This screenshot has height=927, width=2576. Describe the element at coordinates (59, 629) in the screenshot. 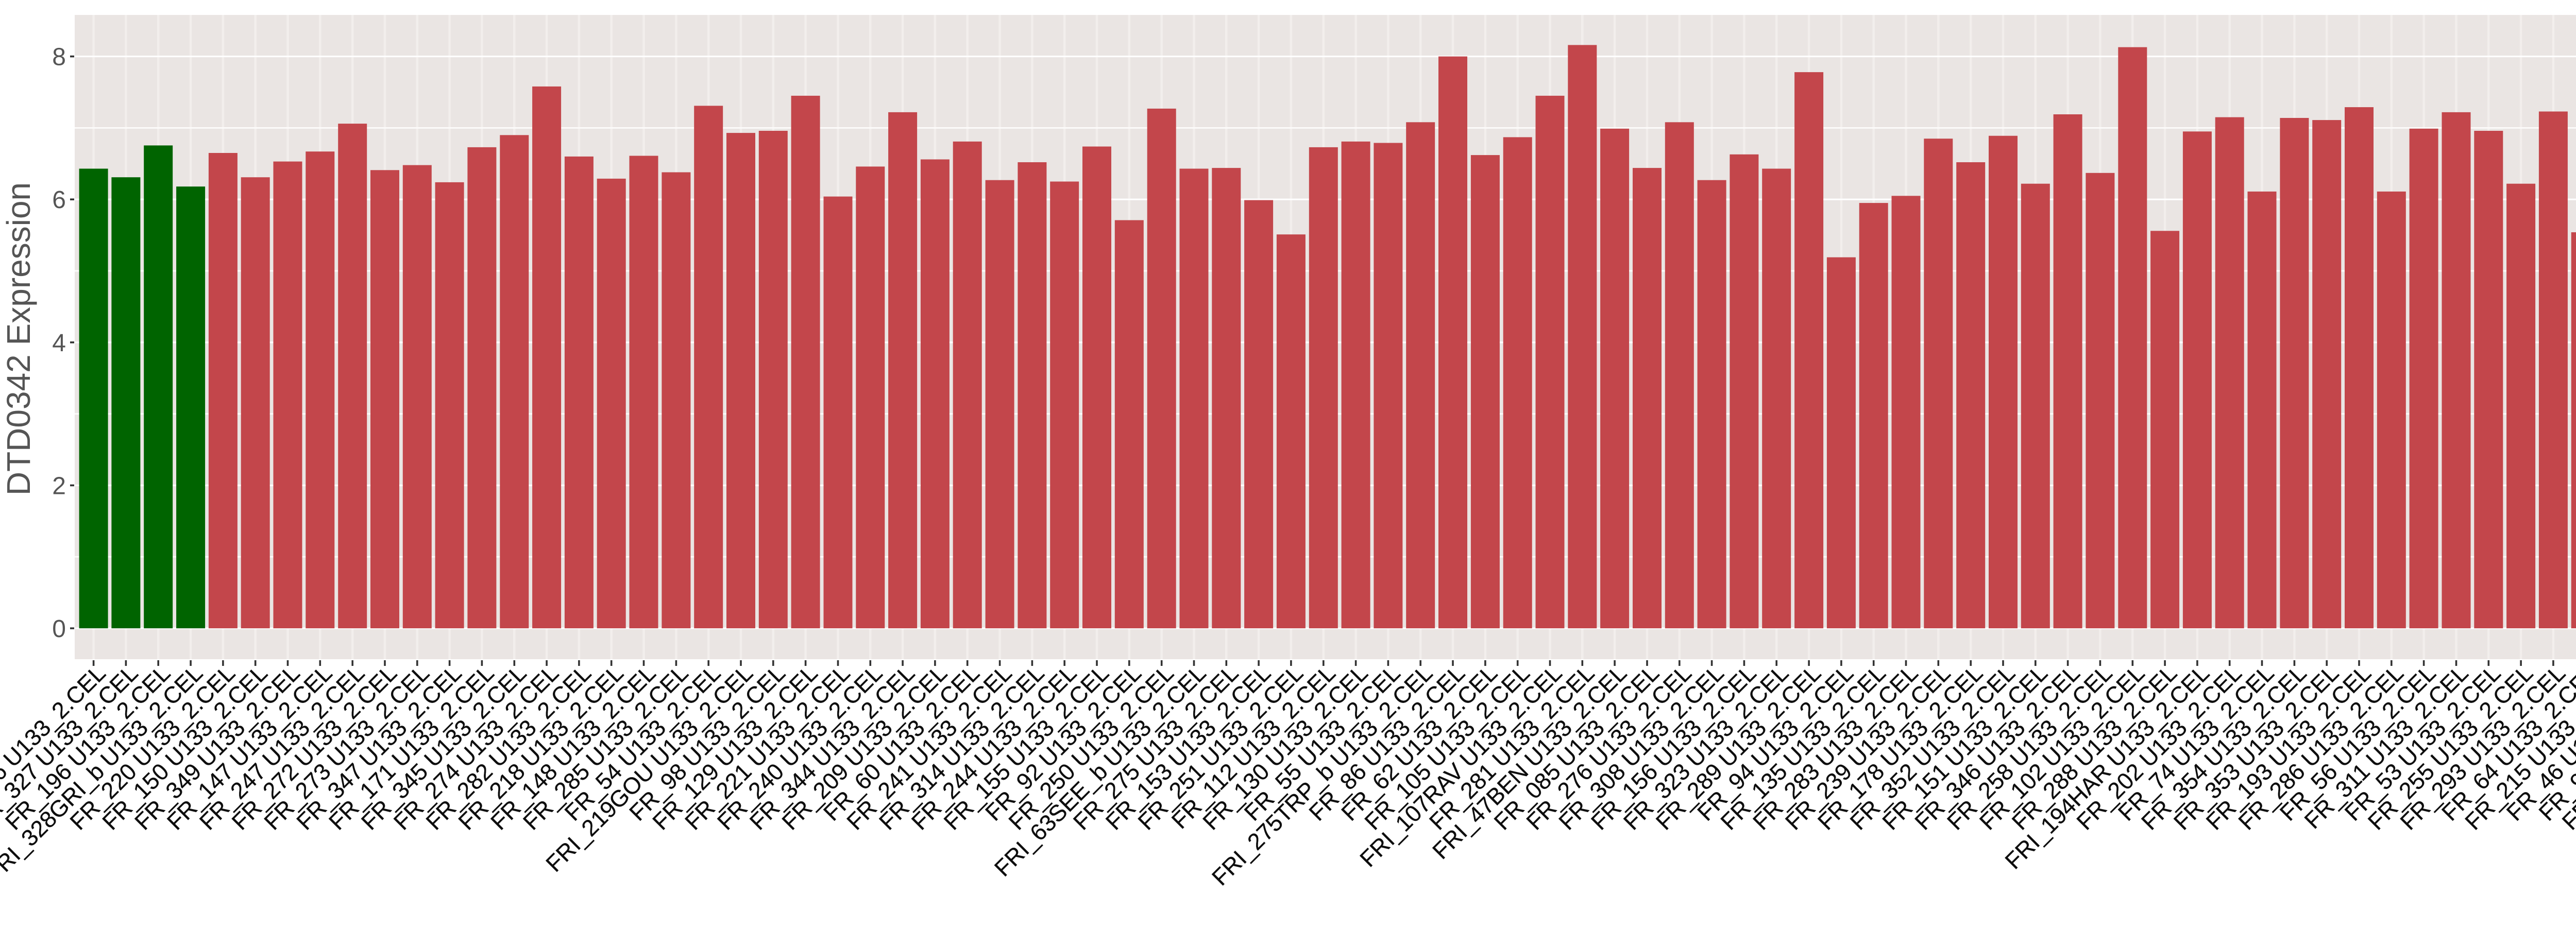

I see `svg-text: 0` at that location.